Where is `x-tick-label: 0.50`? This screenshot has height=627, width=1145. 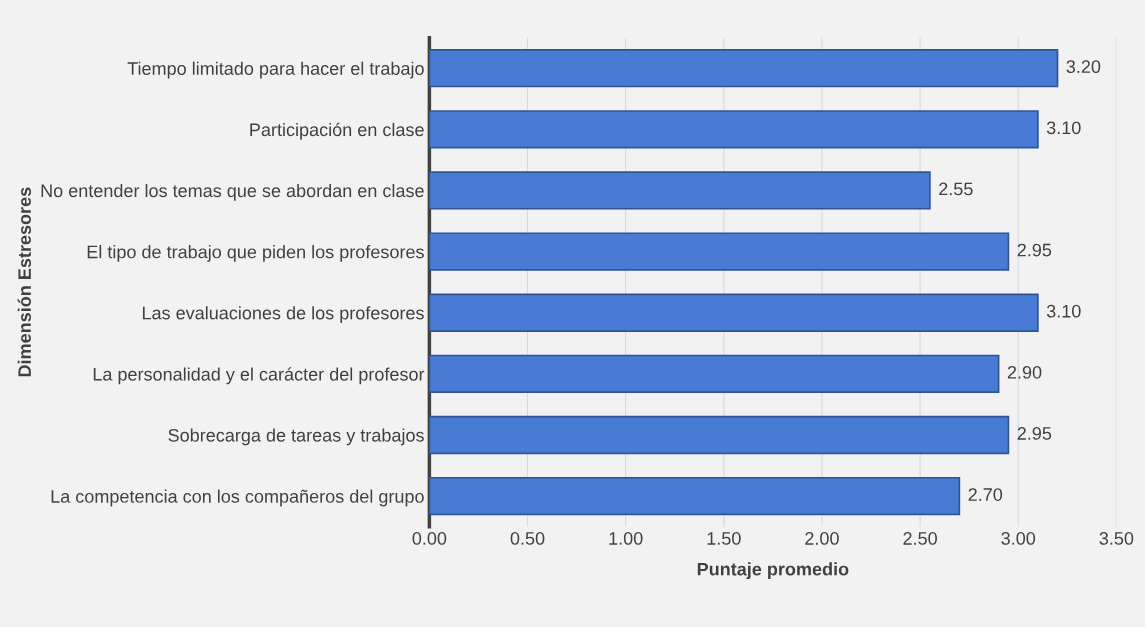
x-tick-label: 0.50 is located at coordinates (527, 538).